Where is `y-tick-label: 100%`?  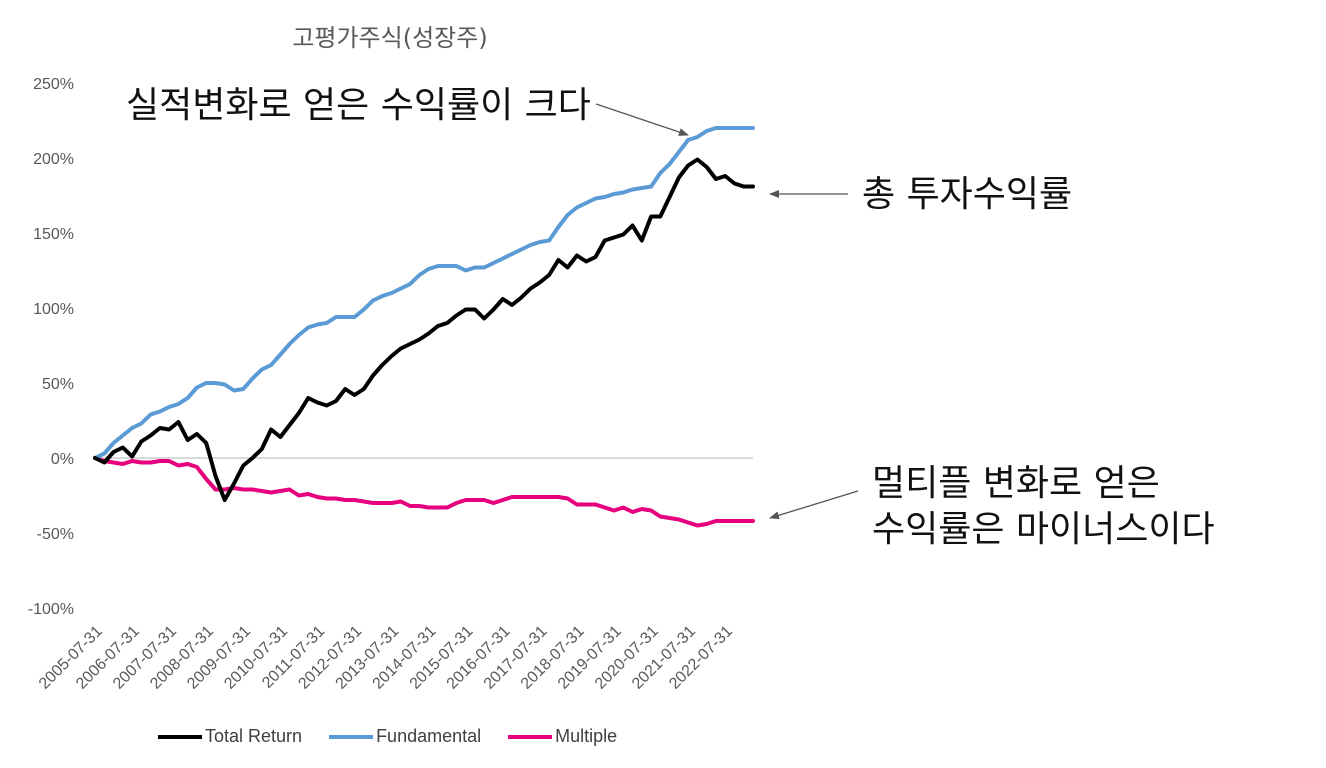
y-tick-label: 100% is located at coordinates (53, 309).